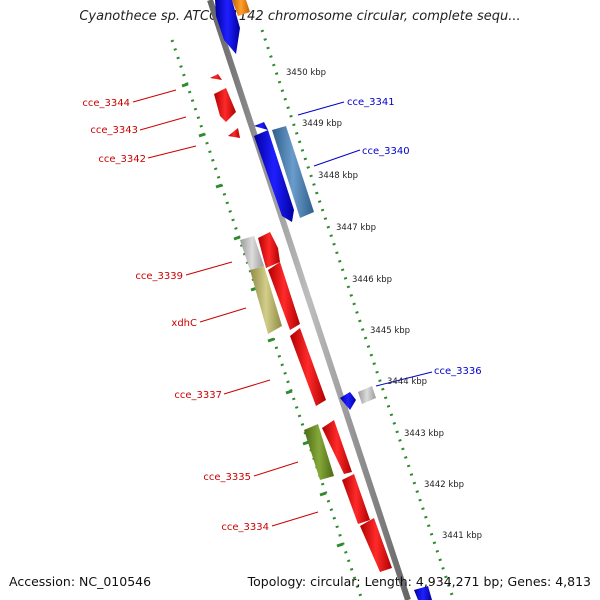  What do you see at coordinates (371, 102) in the screenshot?
I see `gene-label: cce_3341` at bounding box center [371, 102].